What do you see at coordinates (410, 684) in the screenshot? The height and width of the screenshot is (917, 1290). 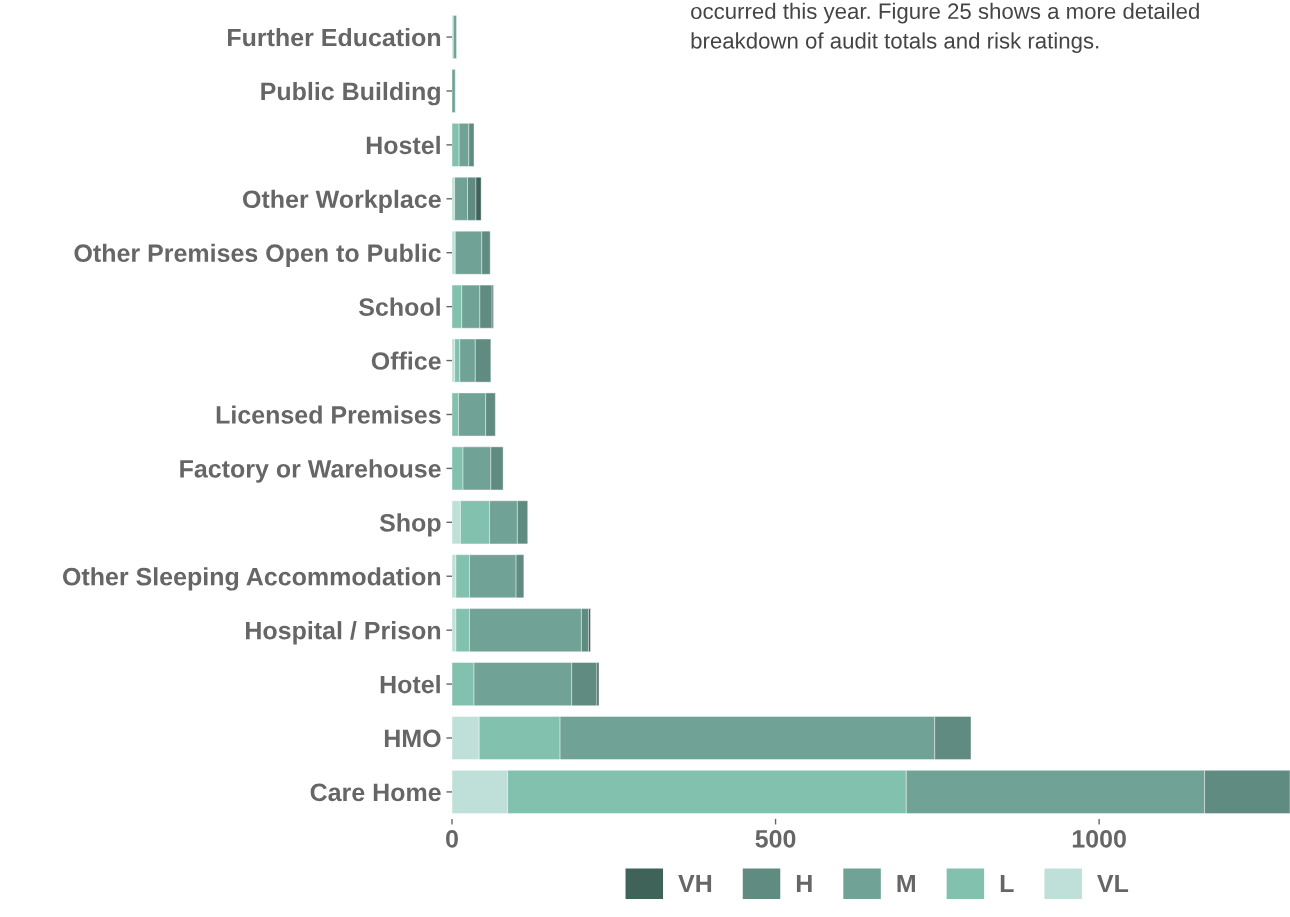 I see `y-tick-label: Hotel` at bounding box center [410, 684].